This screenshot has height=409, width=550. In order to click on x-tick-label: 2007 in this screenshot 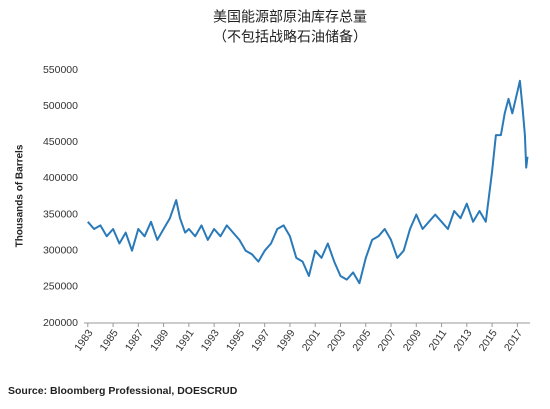, I will do `click(387, 340)`.